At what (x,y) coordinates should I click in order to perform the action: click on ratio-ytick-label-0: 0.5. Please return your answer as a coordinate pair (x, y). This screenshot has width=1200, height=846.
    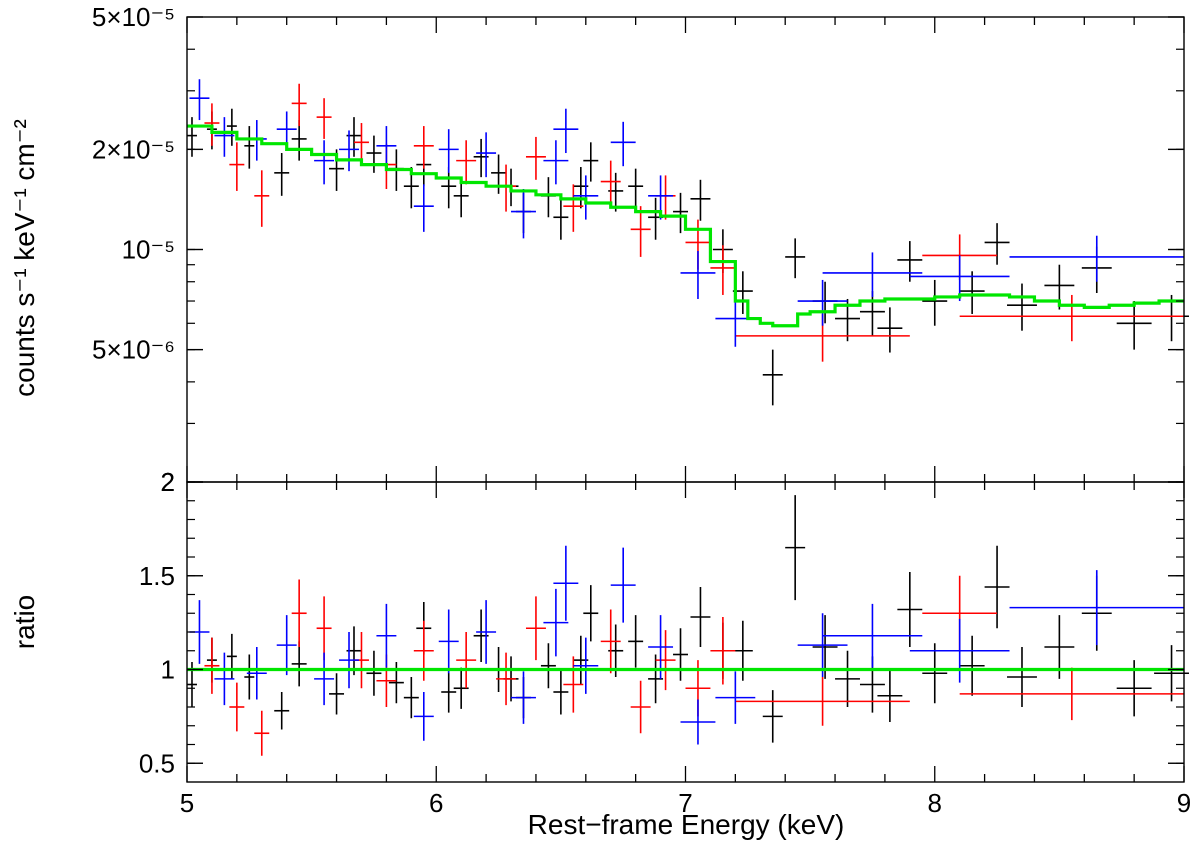
    Looking at the image, I should click on (157, 763).